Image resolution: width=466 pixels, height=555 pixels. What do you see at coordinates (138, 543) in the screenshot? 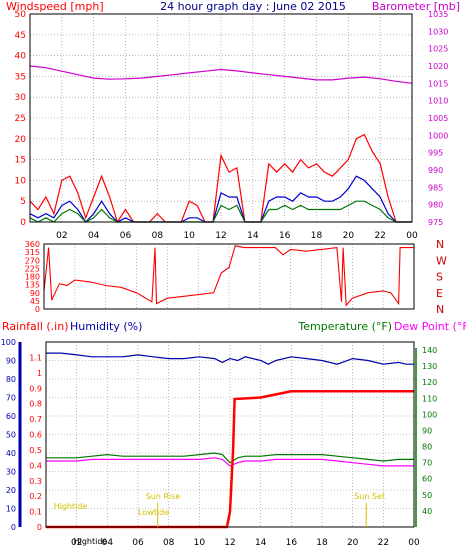
I see `temp-panel-x-tick-label: 06` at bounding box center [138, 543].